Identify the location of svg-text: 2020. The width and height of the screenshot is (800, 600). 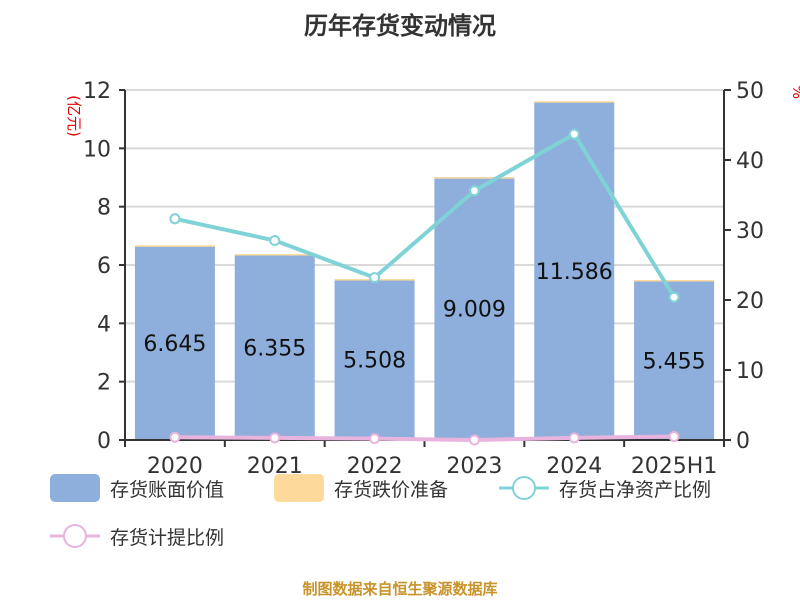
(175, 466).